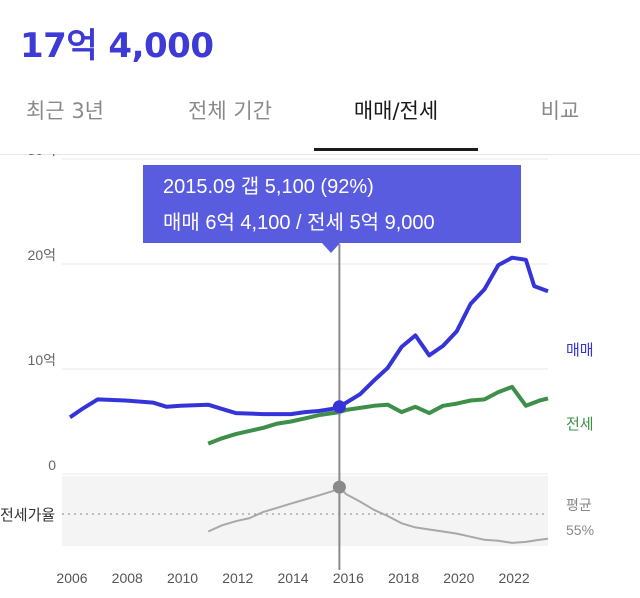 This screenshot has width=640, height=598. Describe the element at coordinates (378, 515) in the screenshot. I see `jeonse-ratio-line` at that location.